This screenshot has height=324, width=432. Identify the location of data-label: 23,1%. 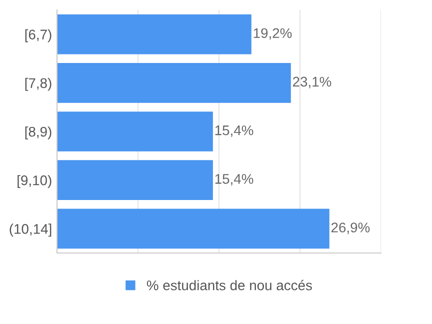
(312, 82).